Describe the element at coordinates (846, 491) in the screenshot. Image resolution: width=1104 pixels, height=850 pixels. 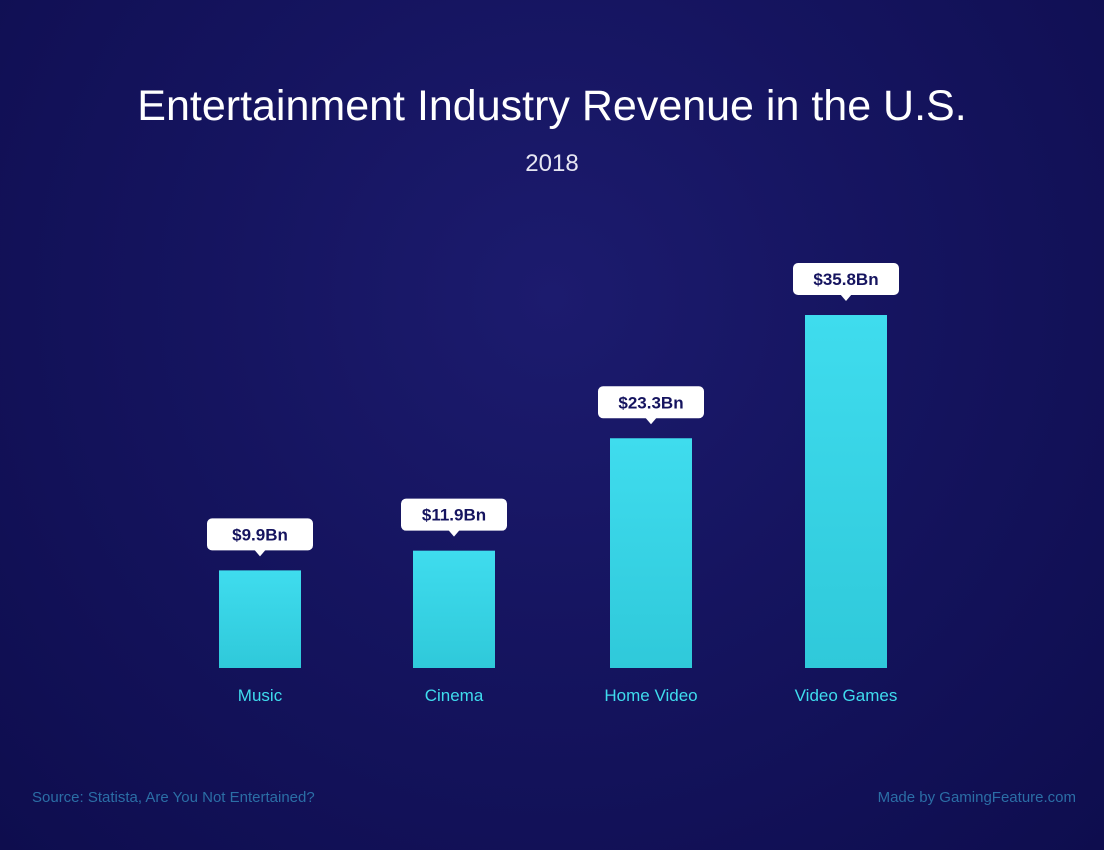
I see `bar-video-games` at that location.